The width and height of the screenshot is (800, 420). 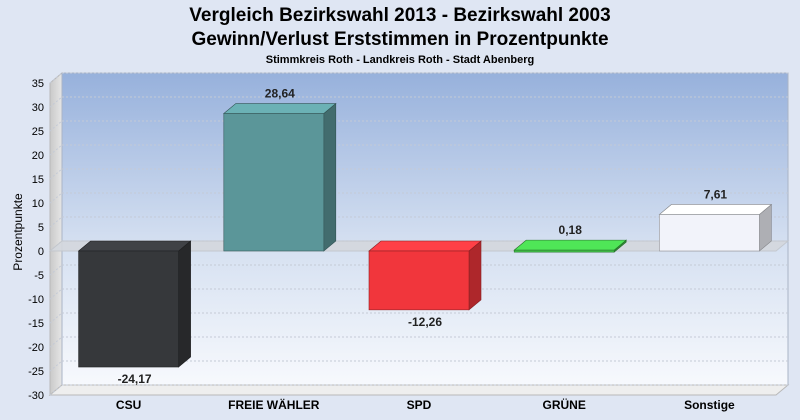 What do you see at coordinates (38, 84) in the screenshot?
I see `y-tick-label: 35` at bounding box center [38, 84].